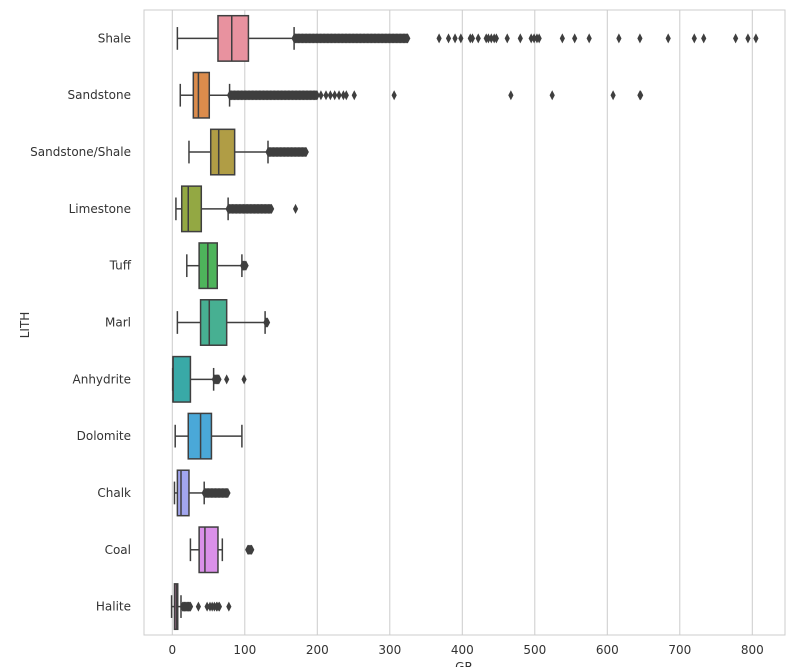 The image size is (804, 667). What do you see at coordinates (209, 379) in the screenshot?
I see `box-anhydrite` at bounding box center [209, 379].